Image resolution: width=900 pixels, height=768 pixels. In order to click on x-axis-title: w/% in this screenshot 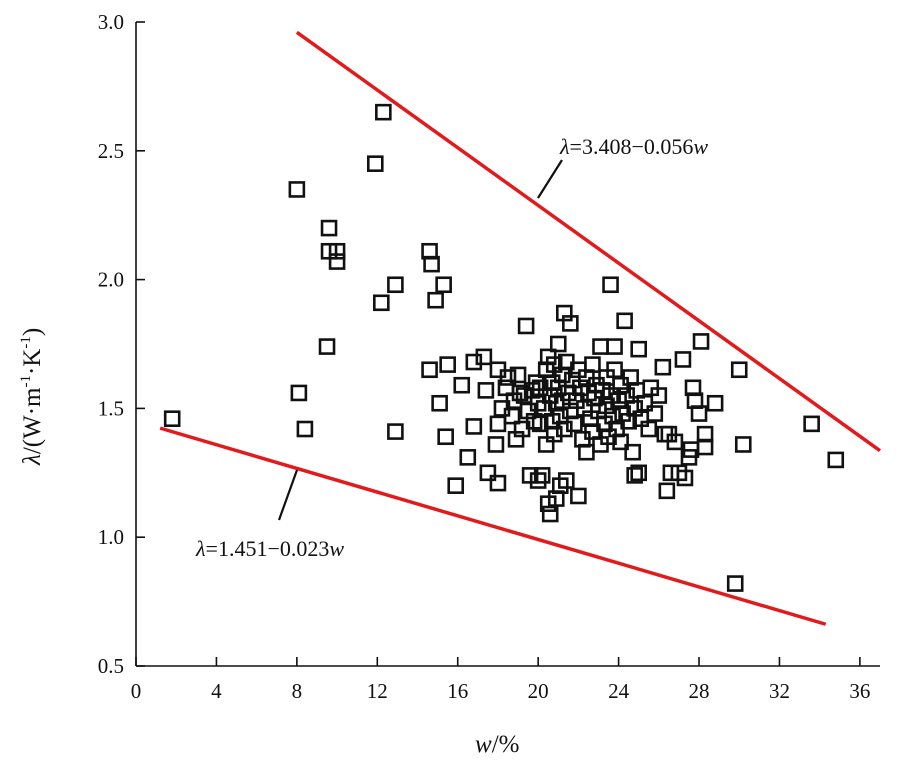, I will do `click(497, 744)`.